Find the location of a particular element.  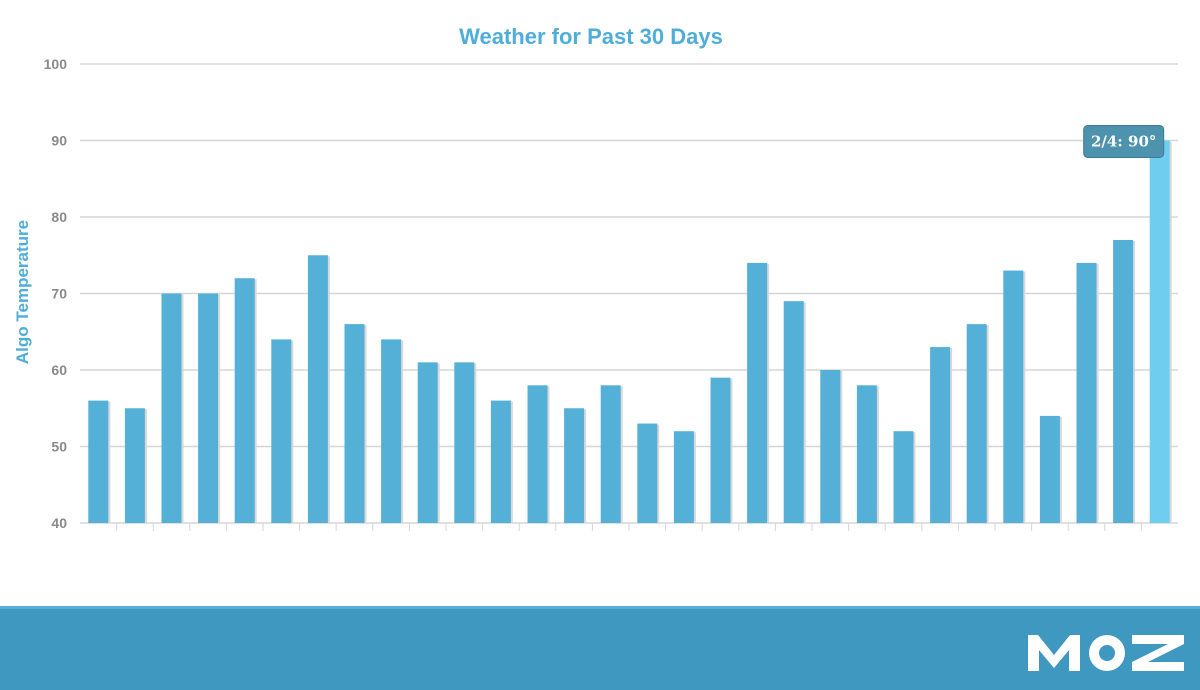

footer-bar is located at coordinates (600, 648).